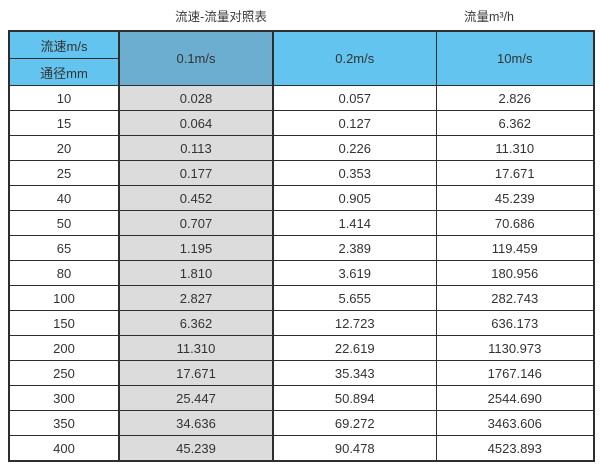 This screenshot has height=466, width=600. Describe the element at coordinates (196, 173) in the screenshot. I see `cell-flow-value: 0.177` at that location.